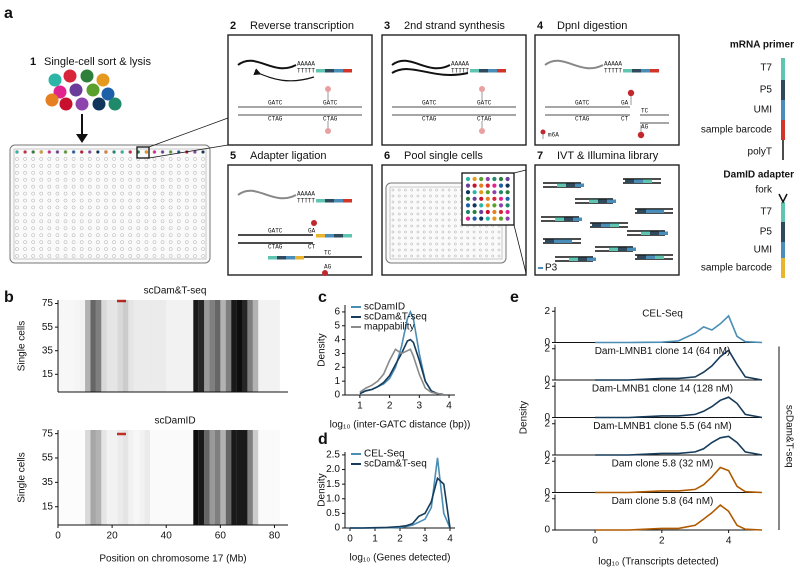  I want to click on legend-label: T7, so click(766, 68).